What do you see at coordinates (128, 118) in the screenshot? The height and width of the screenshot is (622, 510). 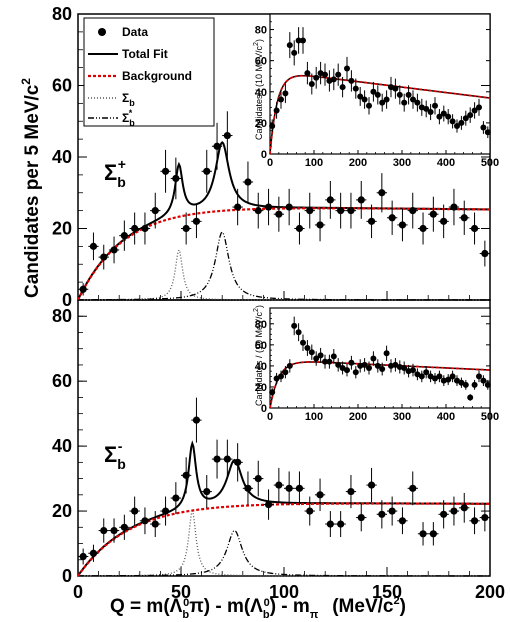 I see `legend-sbs-label: Σb*` at bounding box center [128, 118].